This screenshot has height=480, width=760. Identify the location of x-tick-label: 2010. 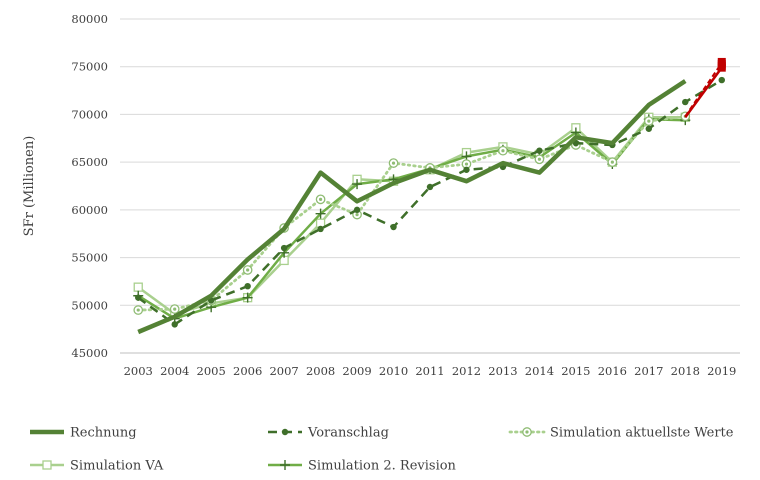
(393, 371).